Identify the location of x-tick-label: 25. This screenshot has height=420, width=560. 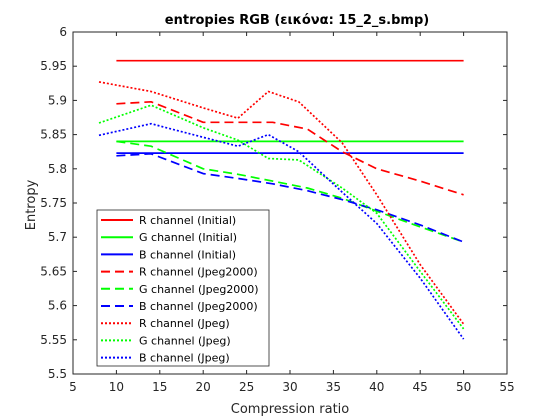
(246, 387).